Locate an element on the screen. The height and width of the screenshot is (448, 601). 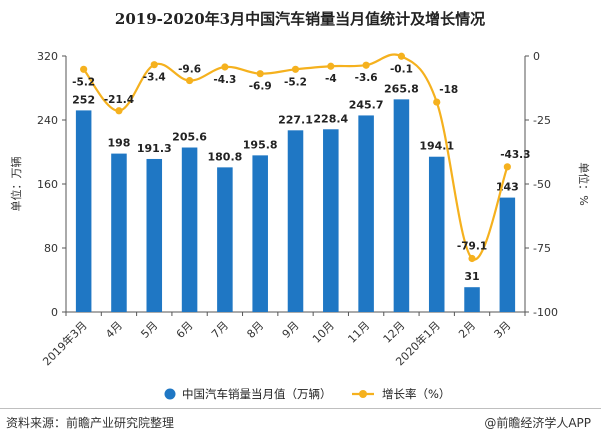
x-tick-label: 7月 is located at coordinates (220, 330).